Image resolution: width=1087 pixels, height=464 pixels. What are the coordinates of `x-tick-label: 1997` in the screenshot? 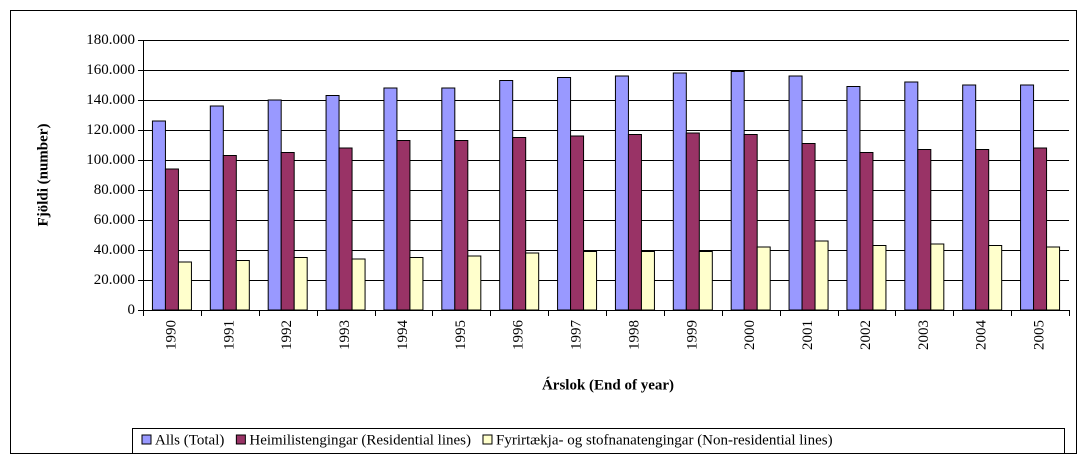 It's located at (577, 335).